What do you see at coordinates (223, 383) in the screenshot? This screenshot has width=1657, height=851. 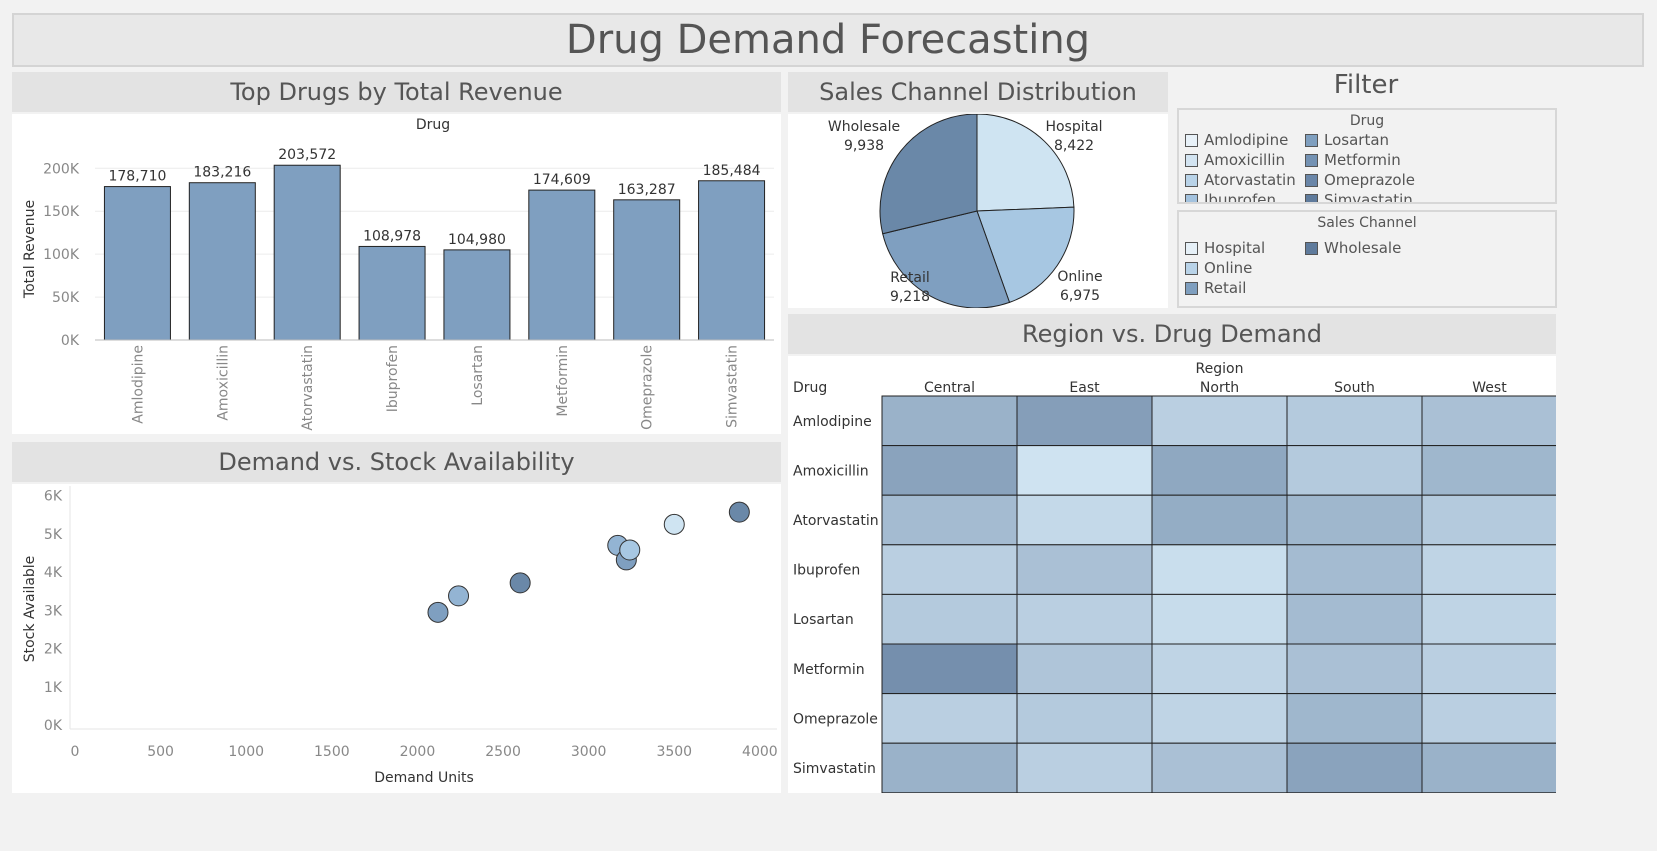 I see `bar-x-tick-label: Amoxicillin` at bounding box center [223, 383].